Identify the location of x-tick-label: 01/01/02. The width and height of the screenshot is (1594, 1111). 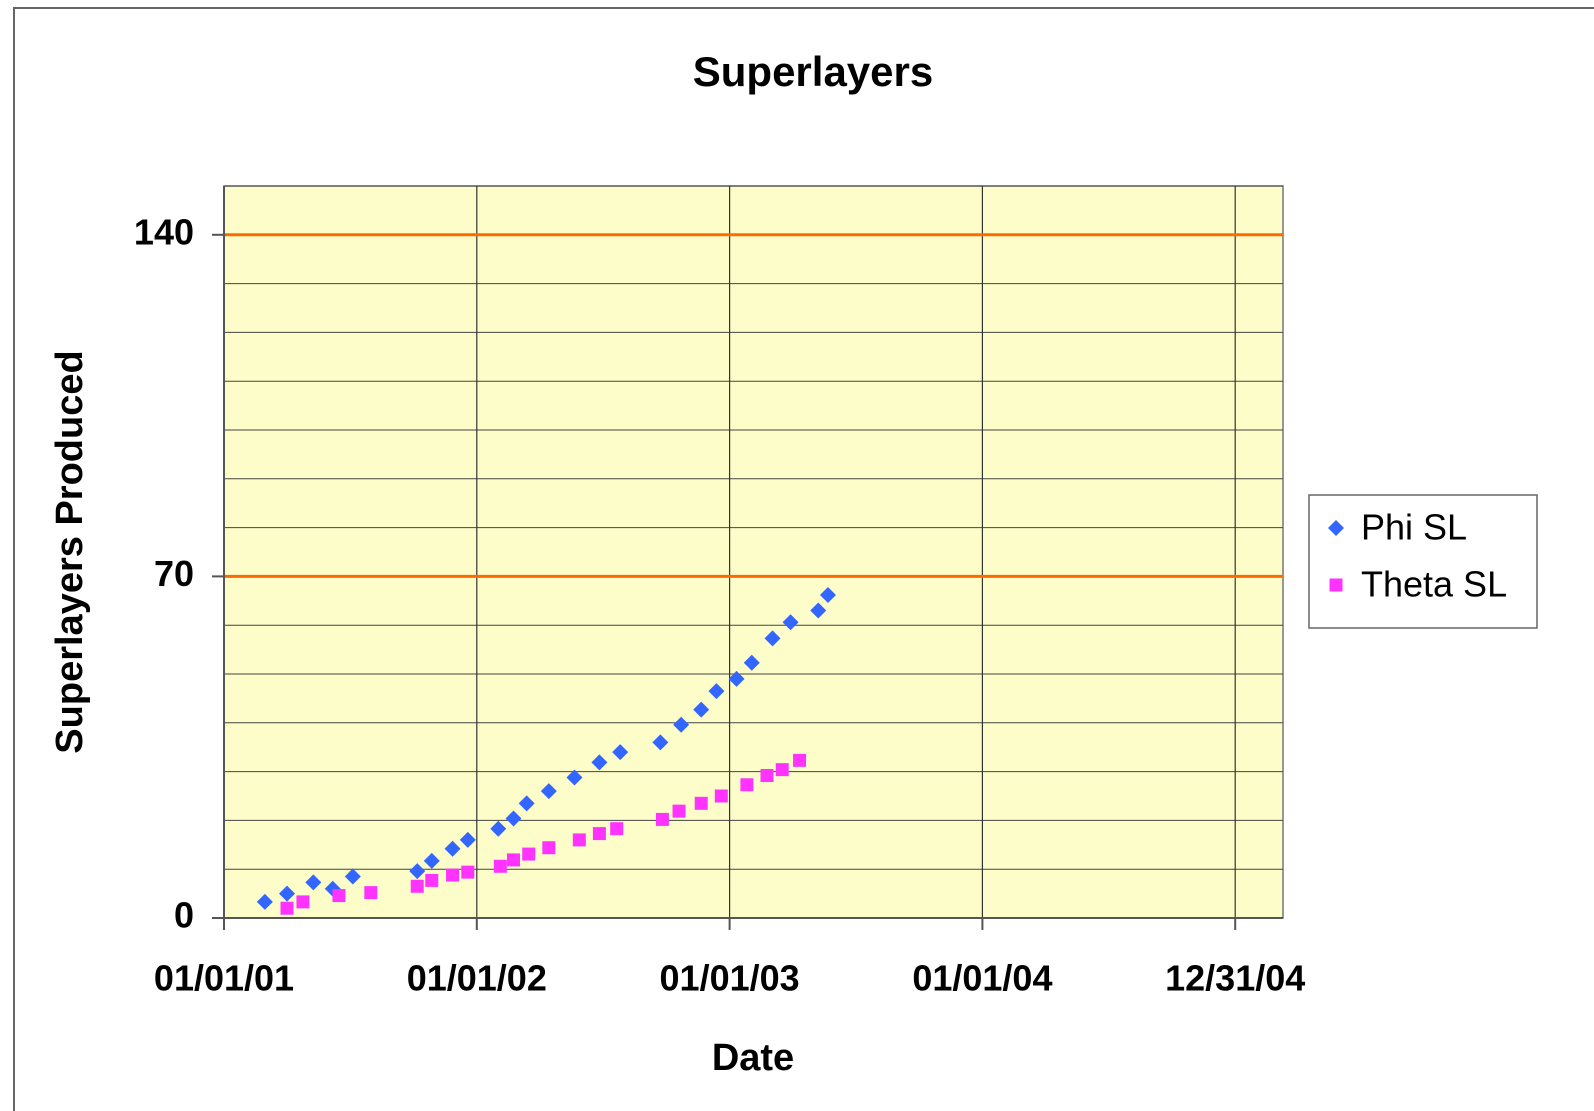
(477, 978).